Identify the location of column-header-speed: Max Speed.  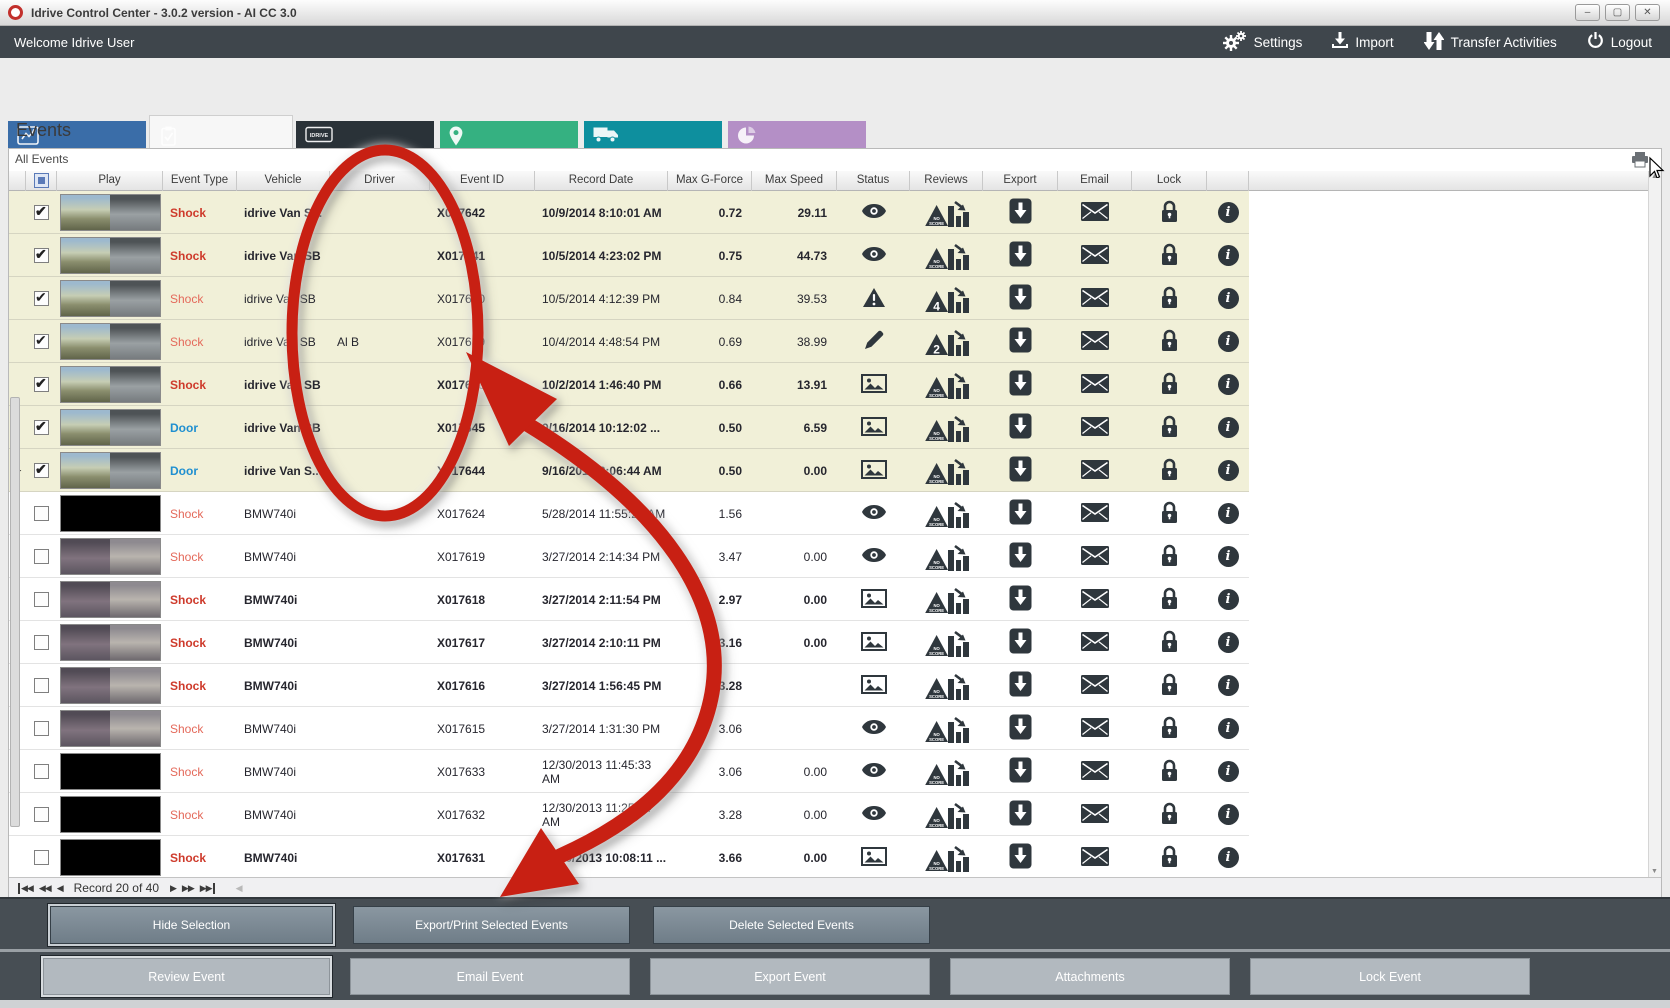
(794, 181).